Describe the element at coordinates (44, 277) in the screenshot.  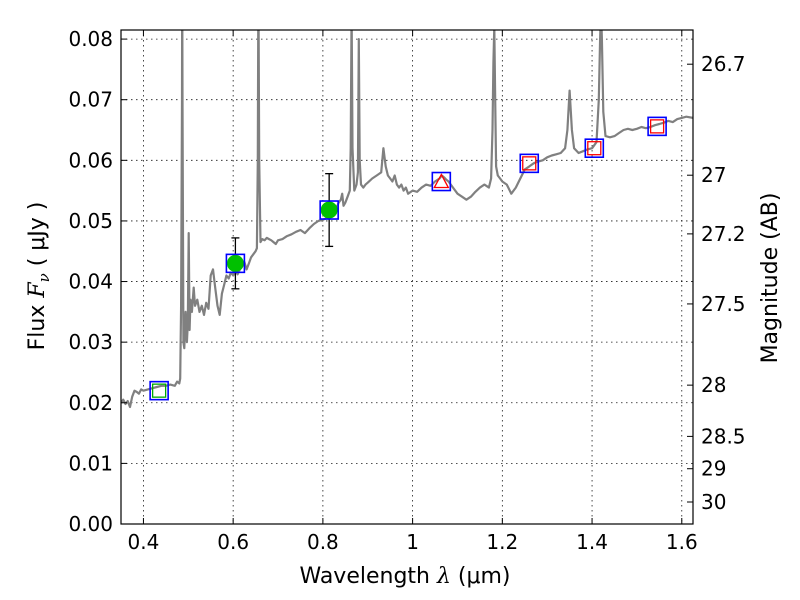
I see `y-axis-label-subscript: ν` at that location.